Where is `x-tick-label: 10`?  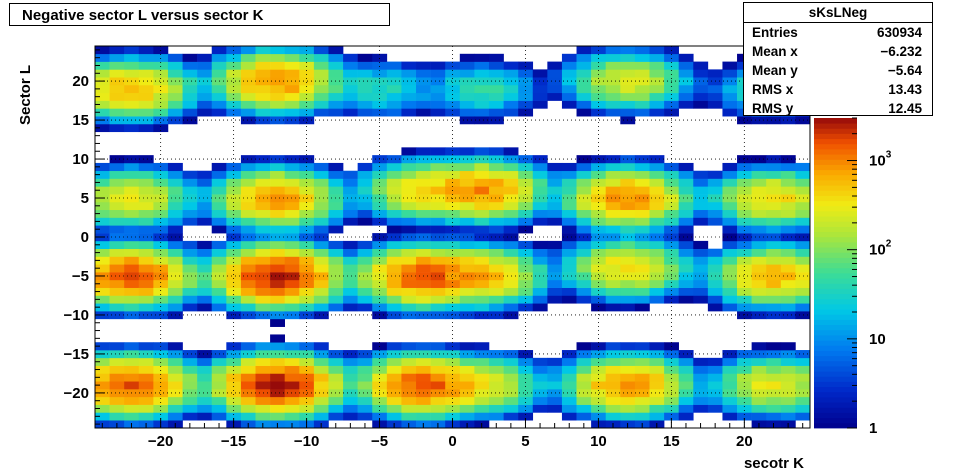
x-tick-label: 10 is located at coordinates (598, 441).